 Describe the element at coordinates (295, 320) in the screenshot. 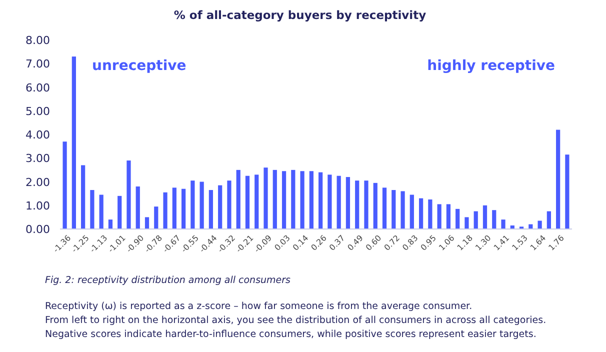

I see `text: From left to right on the horizontal axis, you see the distribution of all consumers in across all categories.` at that location.